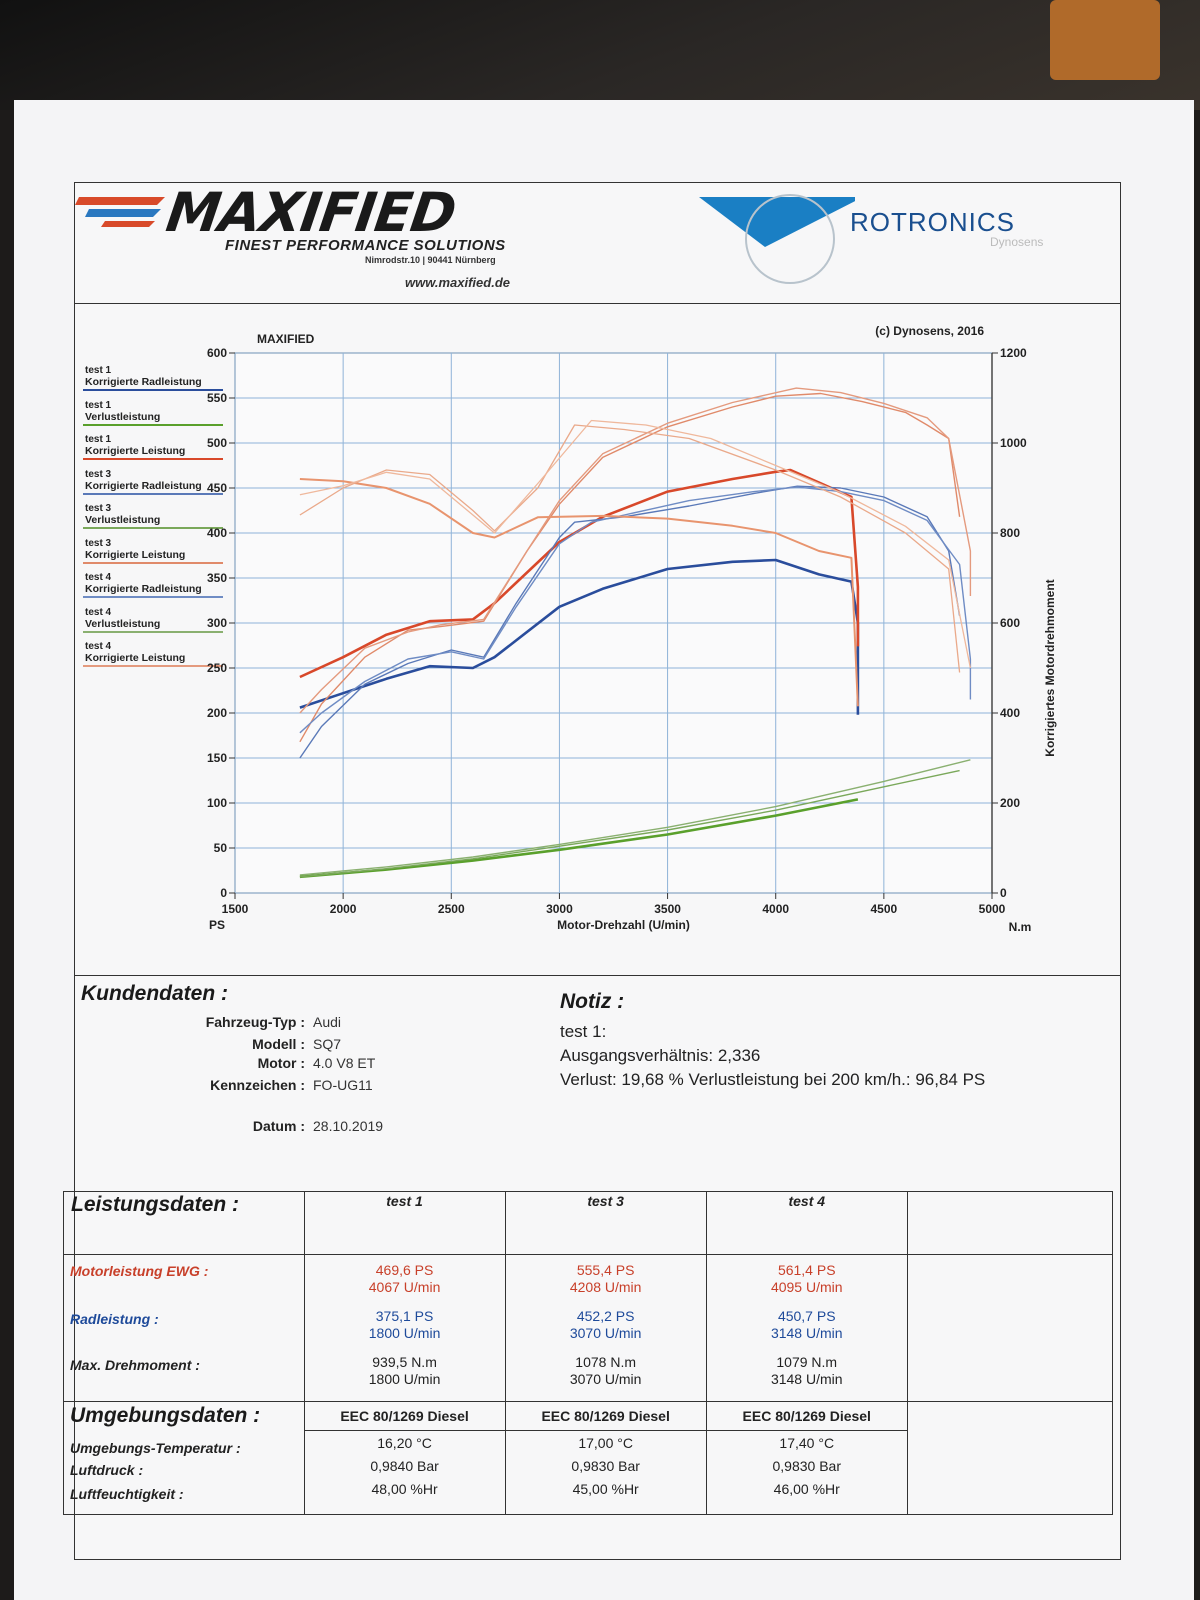  Describe the element at coordinates (297, 1044) in the screenshot. I see `field-model: Modell : SQ7` at that location.